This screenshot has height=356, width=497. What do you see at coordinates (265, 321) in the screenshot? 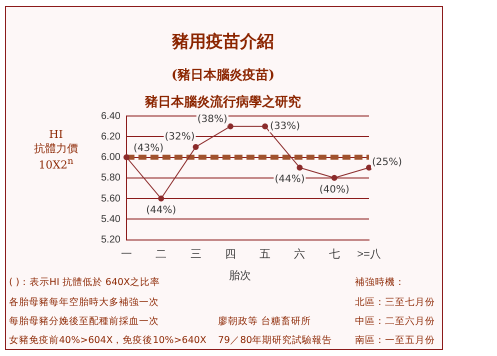
I see `text: 廖朝政等 台糖畜研所` at bounding box center [265, 321].